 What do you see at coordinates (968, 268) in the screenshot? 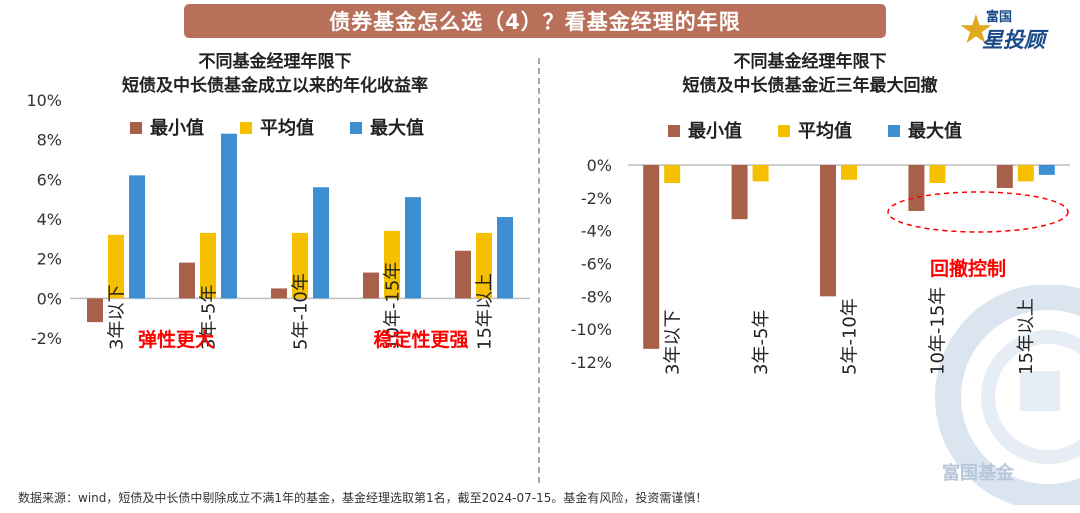
I see `annotation-label: 回撤控制` at bounding box center [968, 268].